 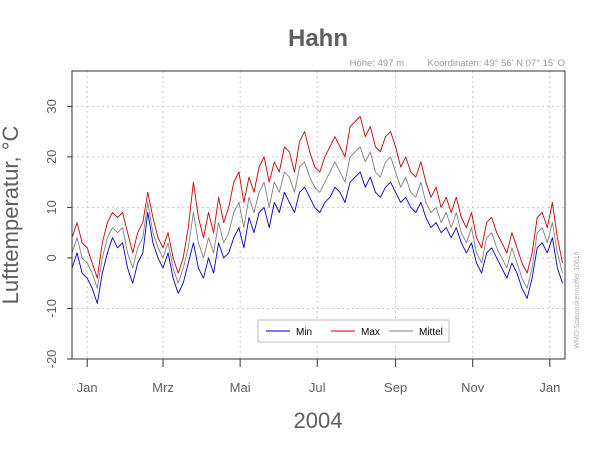 What do you see at coordinates (370, 332) in the screenshot?
I see `legend-max-label: Max` at bounding box center [370, 332].